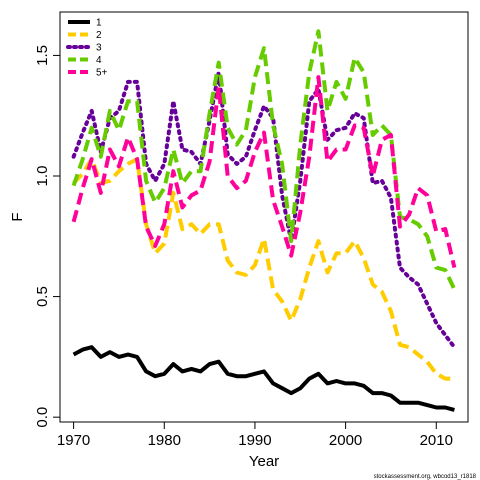 This screenshot has height=480, width=480. What do you see at coordinates (47, 236) in the screenshot?
I see `y-axis: 0.0 0.5 1.0 1.5` at bounding box center [47, 236].